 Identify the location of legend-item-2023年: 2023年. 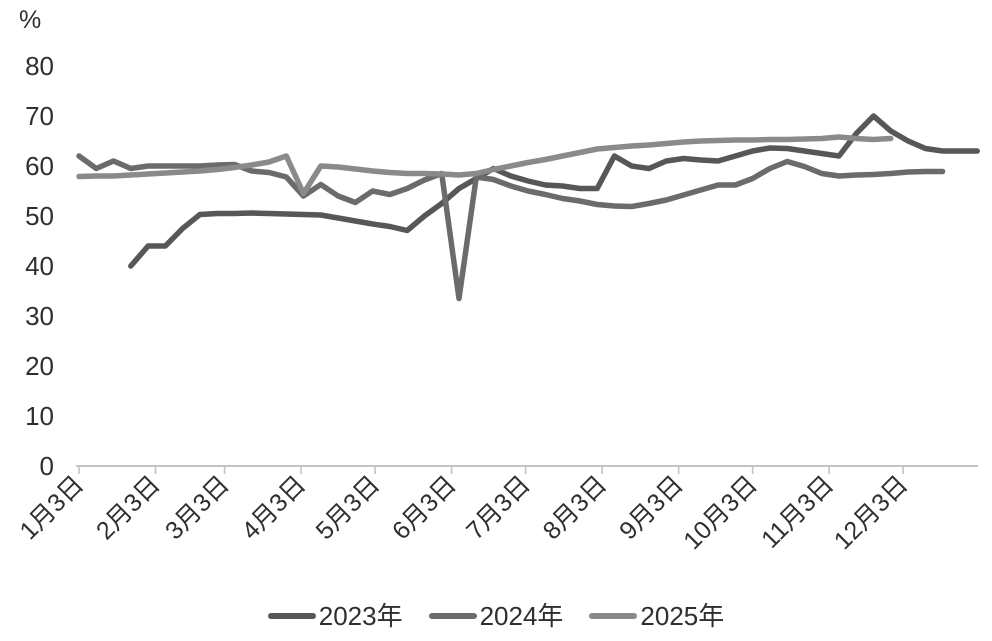
(335, 616).